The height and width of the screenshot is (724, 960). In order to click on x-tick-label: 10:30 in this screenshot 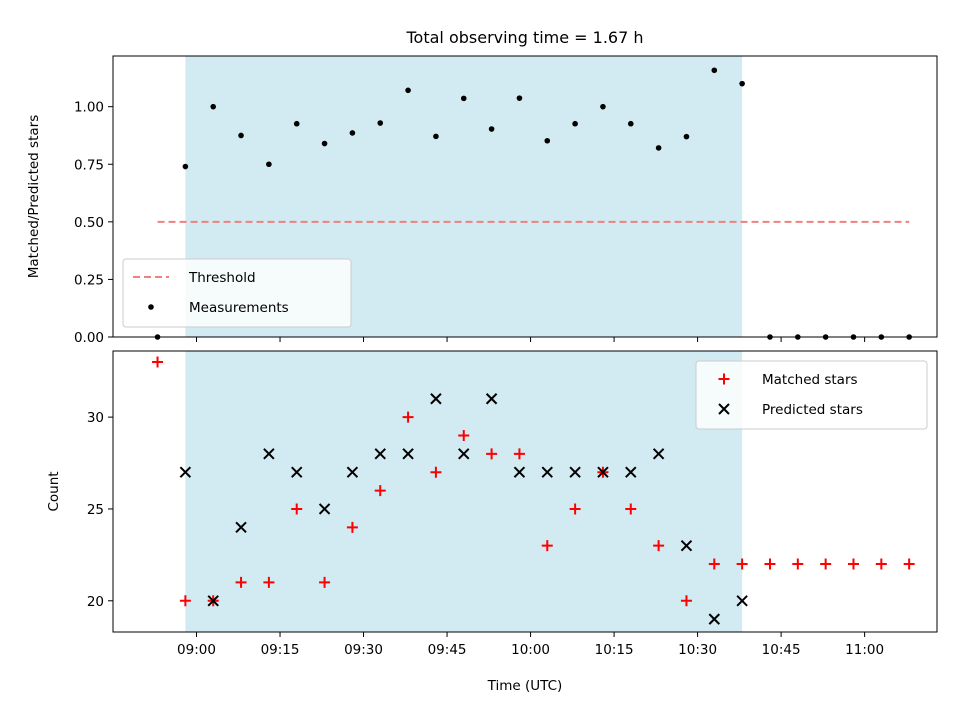, I will do `click(697, 650)`.